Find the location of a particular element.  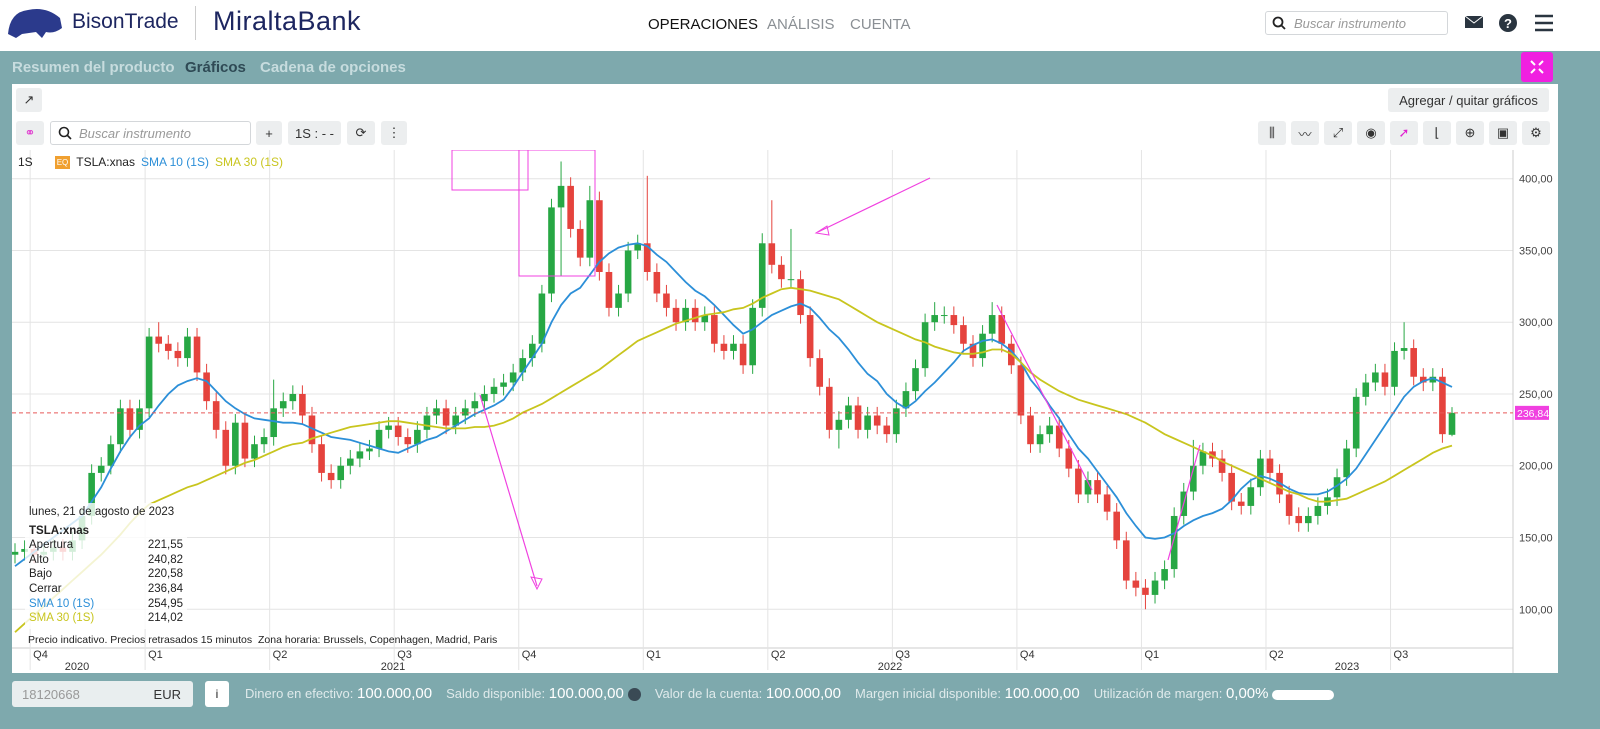

tab-active: Gráficos is located at coordinates (215, 67).